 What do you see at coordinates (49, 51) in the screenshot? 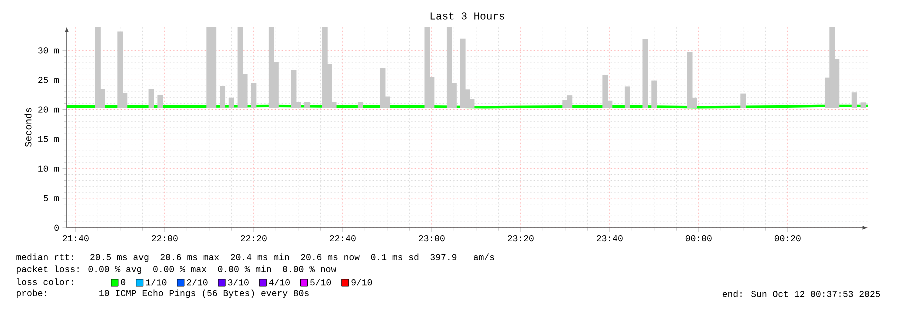
I see `y-tick-label: 30 m` at bounding box center [49, 51].